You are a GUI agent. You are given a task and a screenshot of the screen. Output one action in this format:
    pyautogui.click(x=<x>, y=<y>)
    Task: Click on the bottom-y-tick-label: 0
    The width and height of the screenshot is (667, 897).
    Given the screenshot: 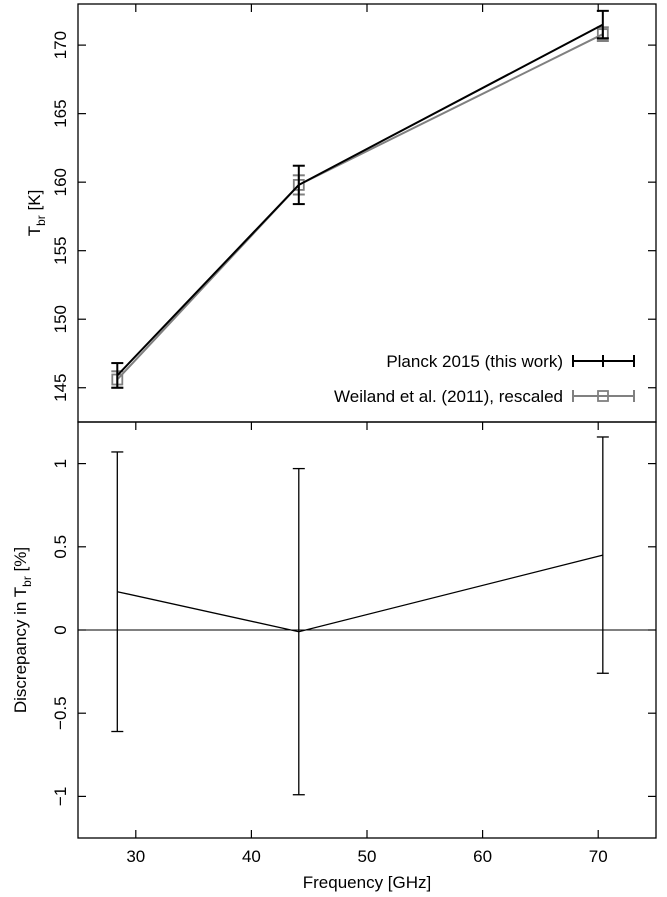 What is the action you would take?
    pyautogui.click(x=60, y=629)
    